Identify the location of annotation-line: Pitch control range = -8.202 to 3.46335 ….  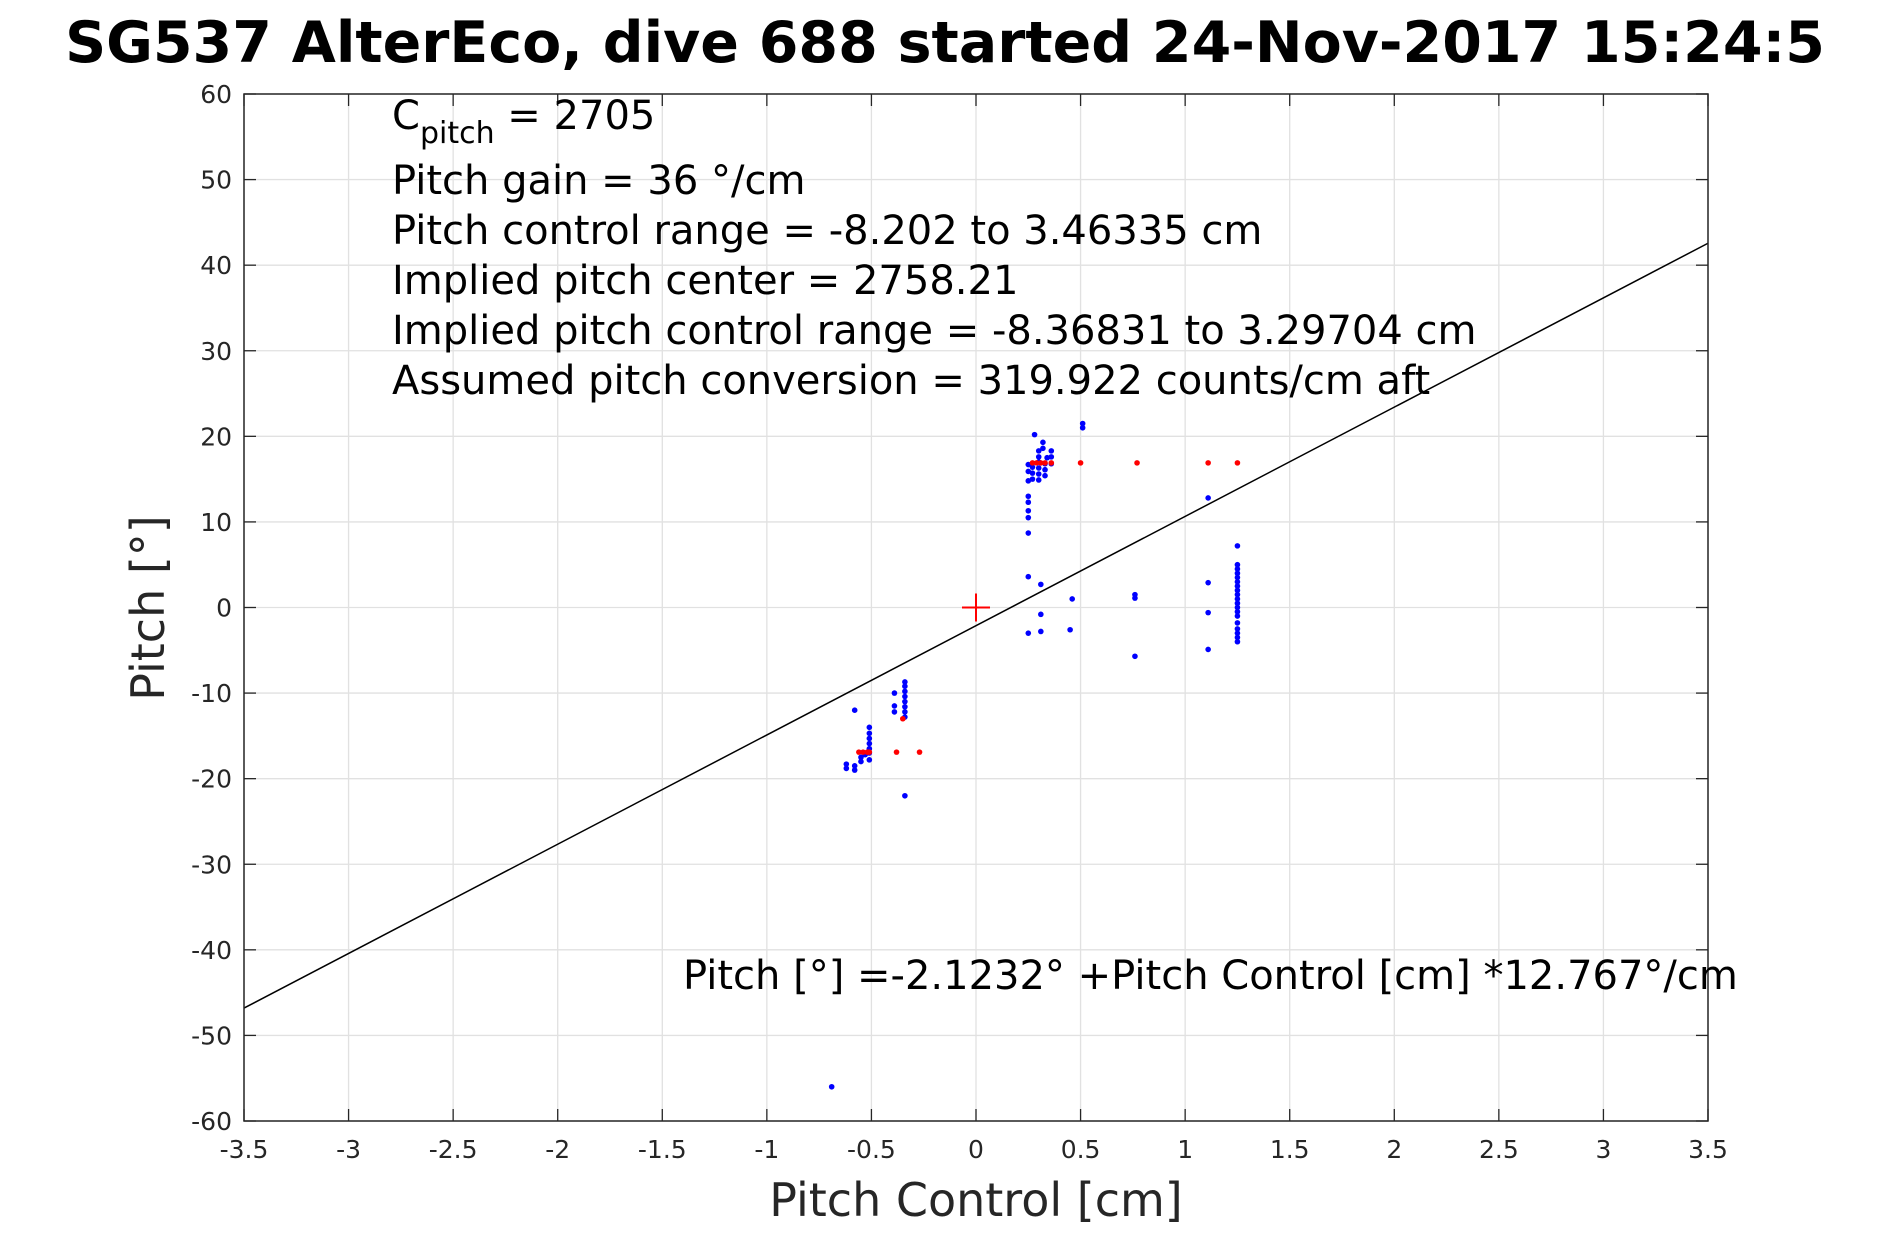
(827, 231).